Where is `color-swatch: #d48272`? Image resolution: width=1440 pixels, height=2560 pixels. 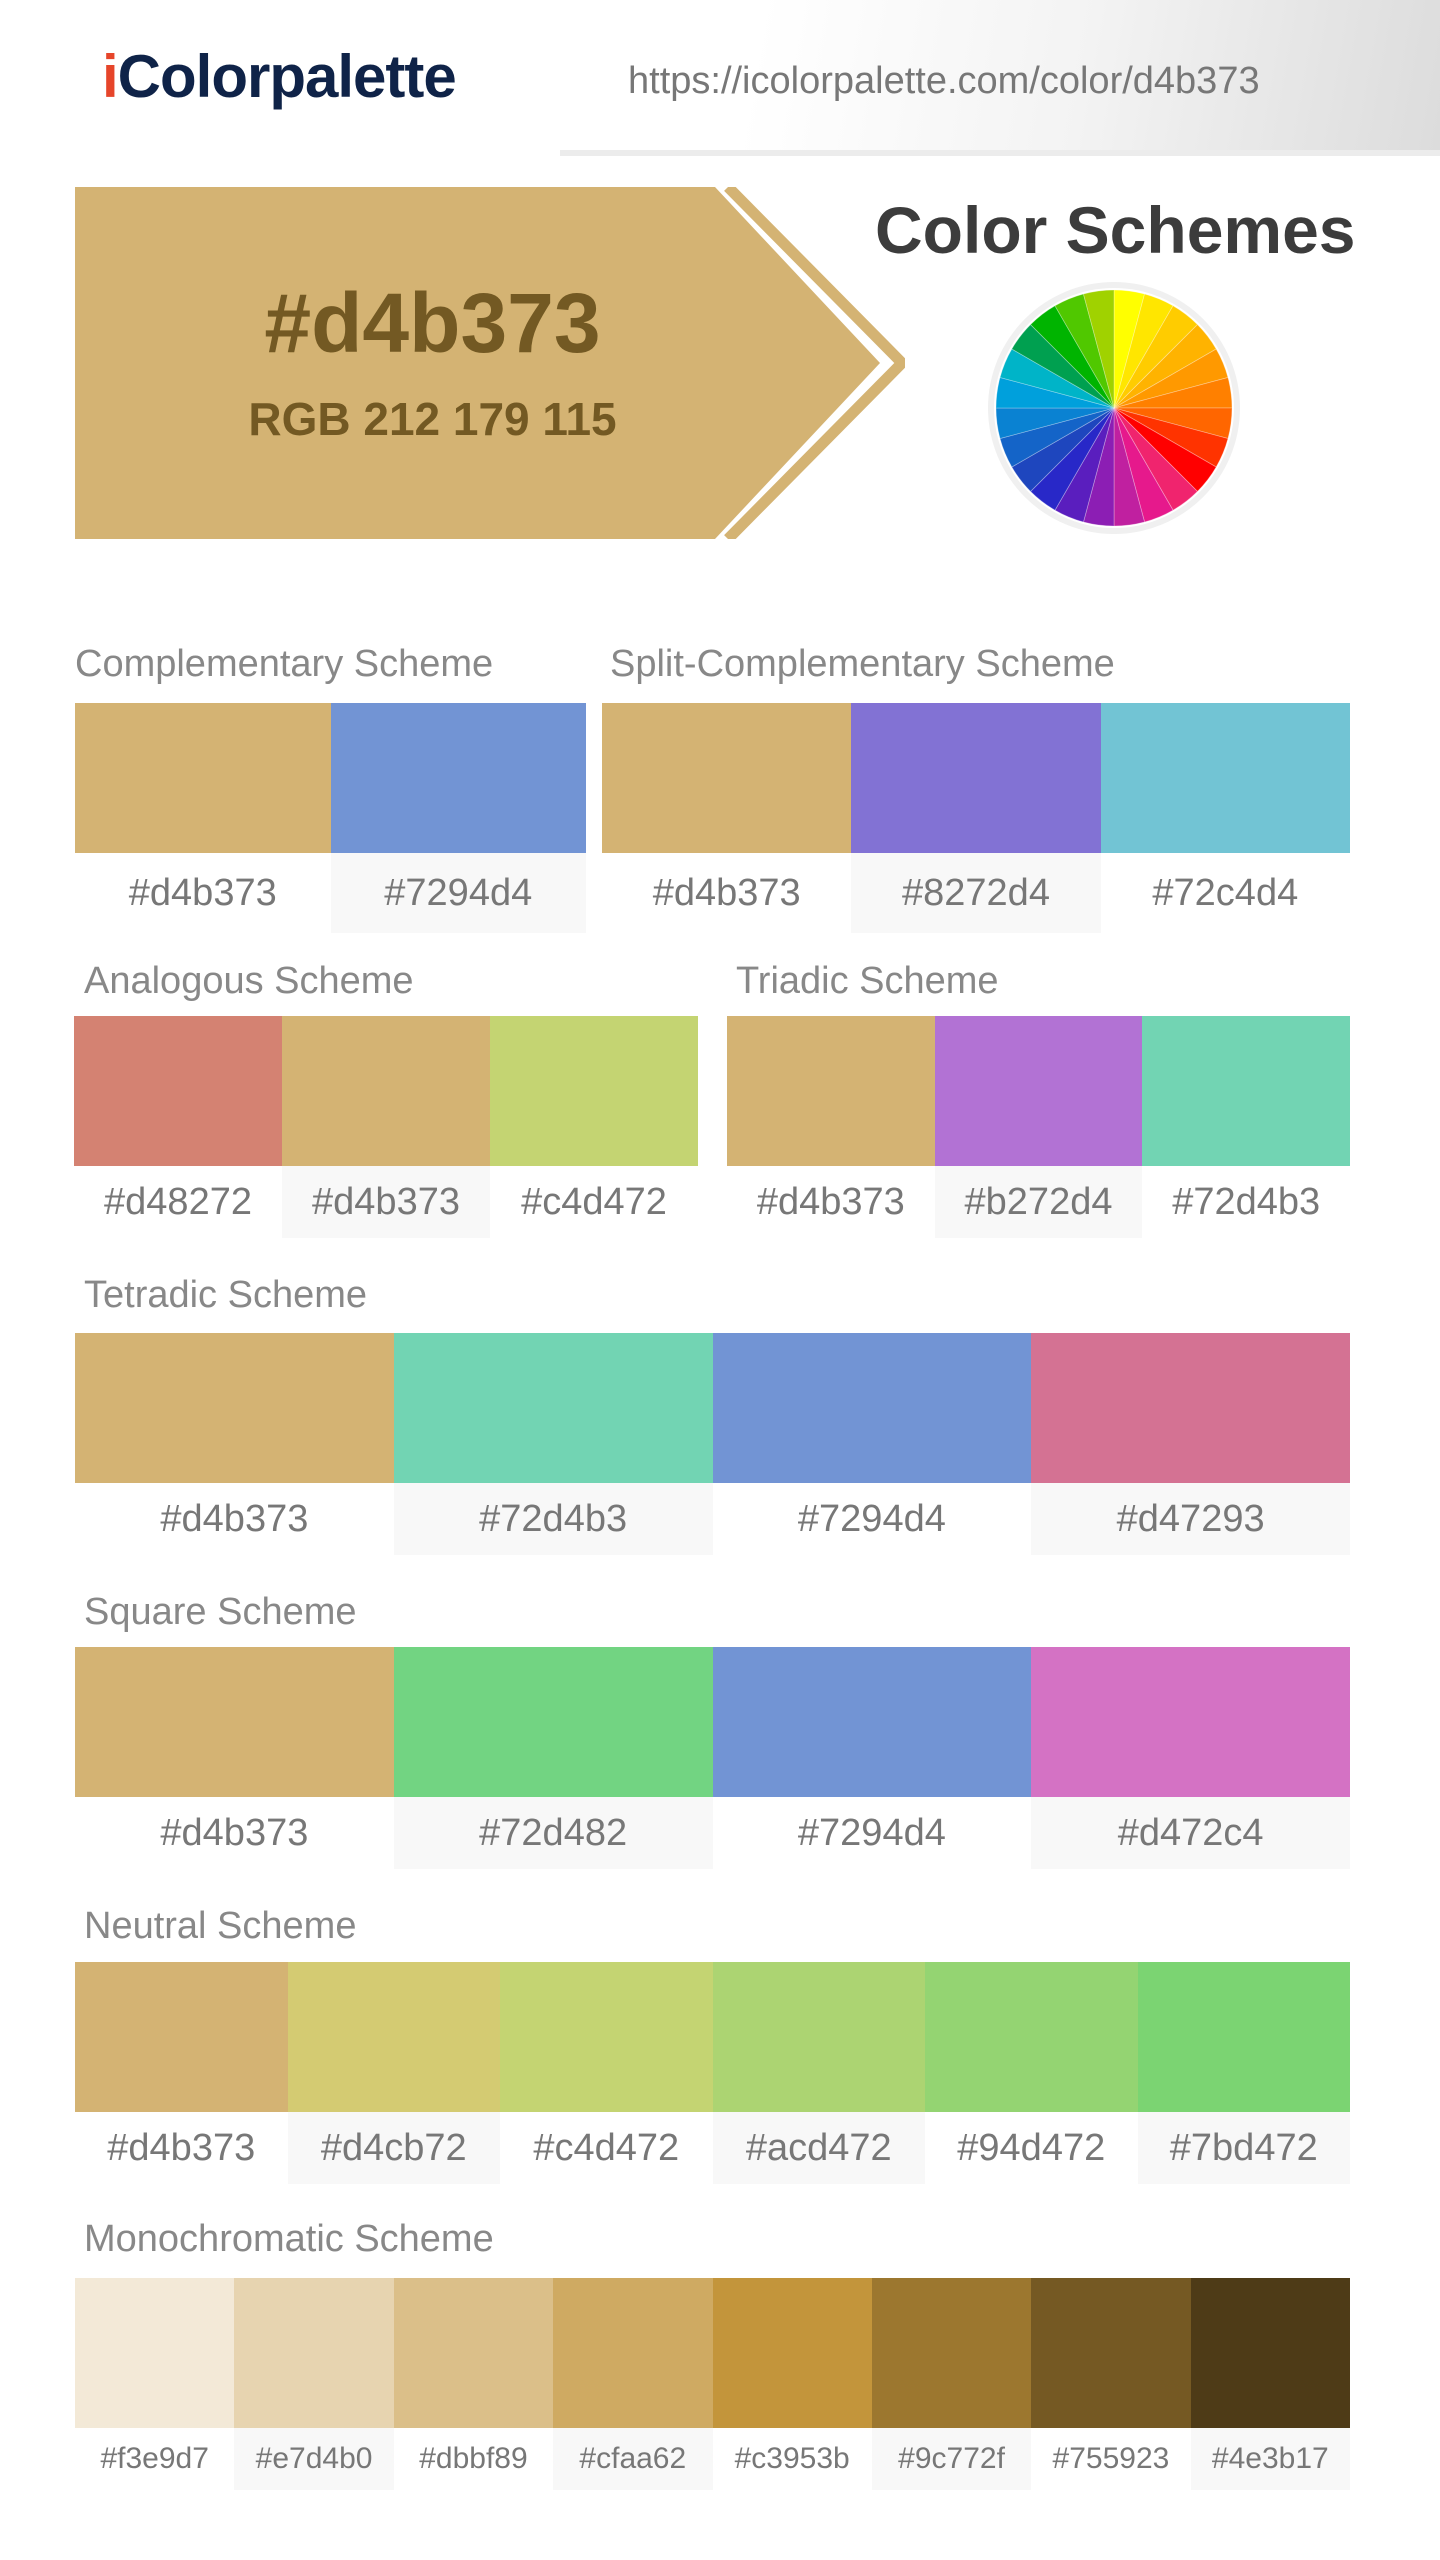
color-swatch: #d48272 is located at coordinates (178, 1127).